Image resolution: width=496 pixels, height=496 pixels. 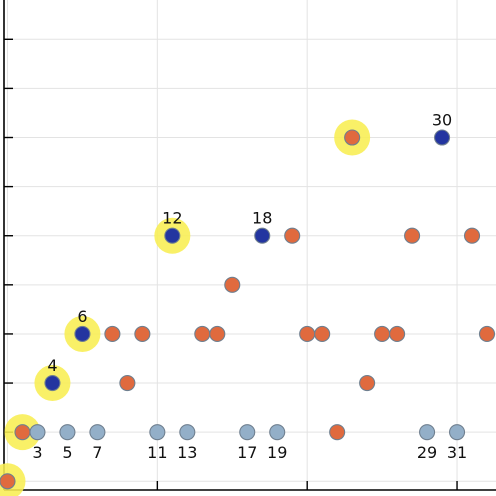 What do you see at coordinates (157, 452) in the screenshot?
I see `point-label: 11` at bounding box center [157, 452].